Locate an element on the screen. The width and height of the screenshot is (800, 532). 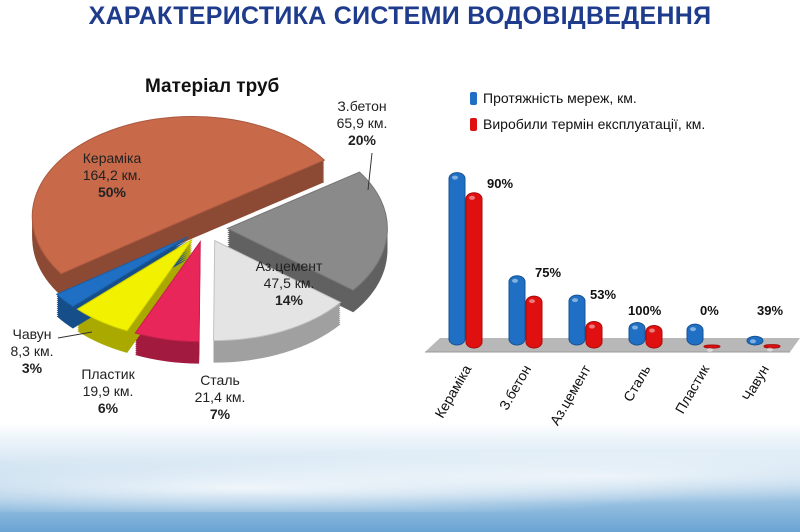
bar-data-label: 100% is located at coordinates (645, 310).